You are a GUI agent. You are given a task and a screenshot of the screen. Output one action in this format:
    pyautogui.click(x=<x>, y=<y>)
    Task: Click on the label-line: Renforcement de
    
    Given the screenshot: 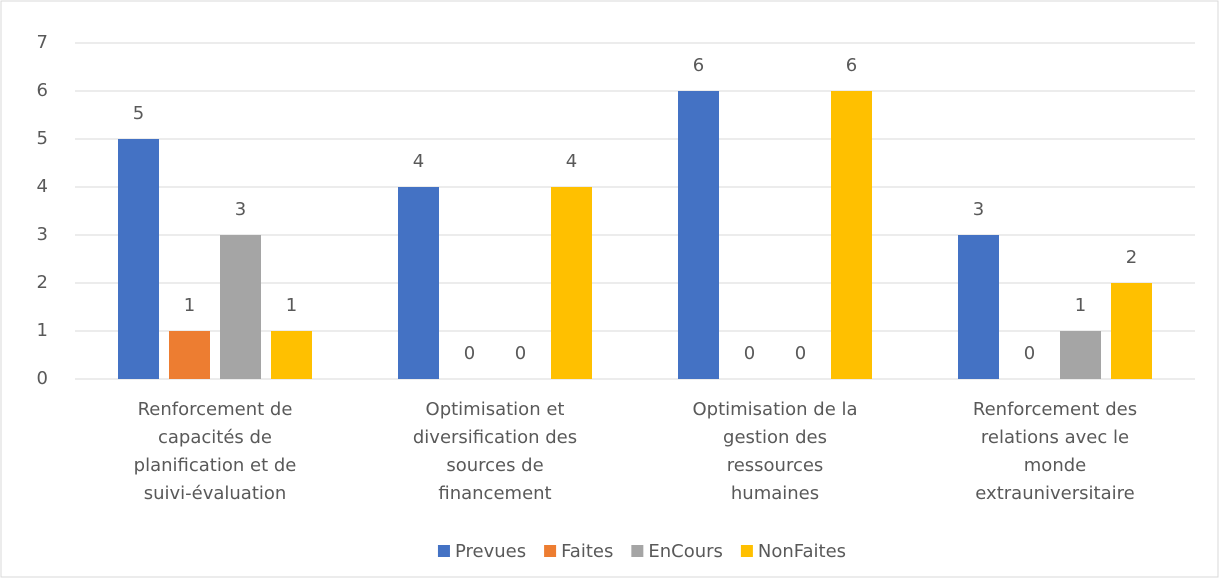 What is the action you would take?
    pyautogui.click(x=215, y=409)
    